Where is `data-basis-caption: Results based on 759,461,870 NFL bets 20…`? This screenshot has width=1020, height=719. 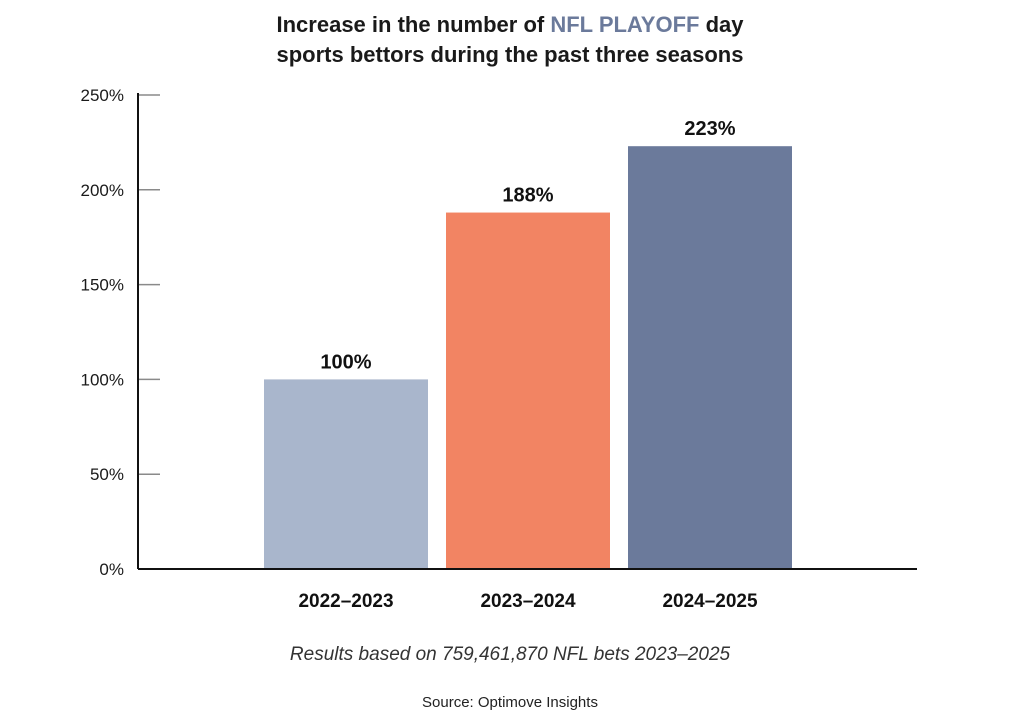 data-basis-caption: Results based on 759,461,870 NFL bets 20… is located at coordinates (510, 654).